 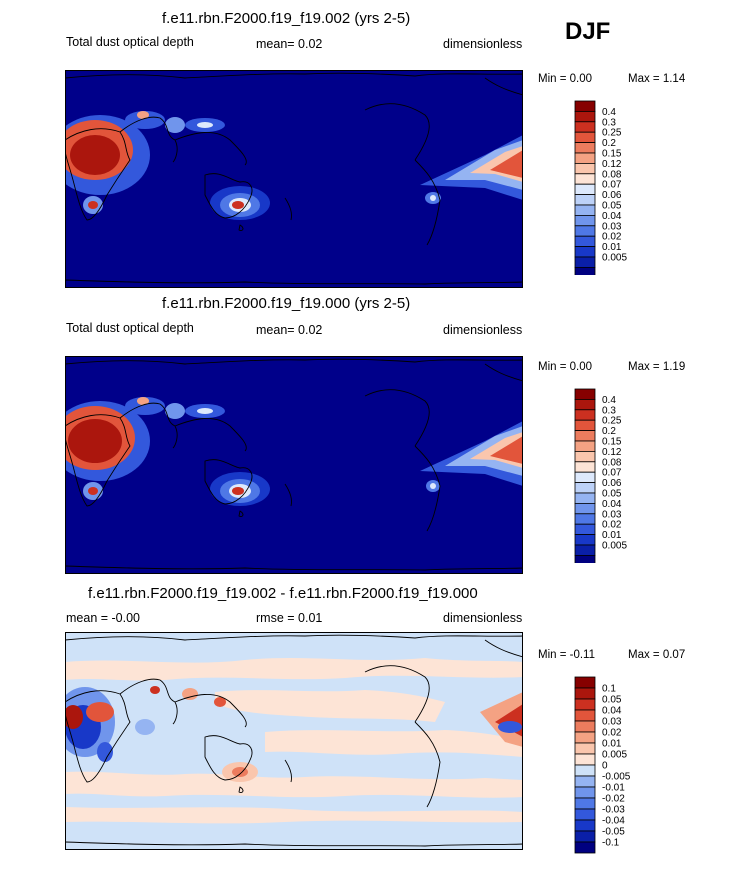 I want to click on colorbar-tick-label: -0.05, so click(x=613, y=832).